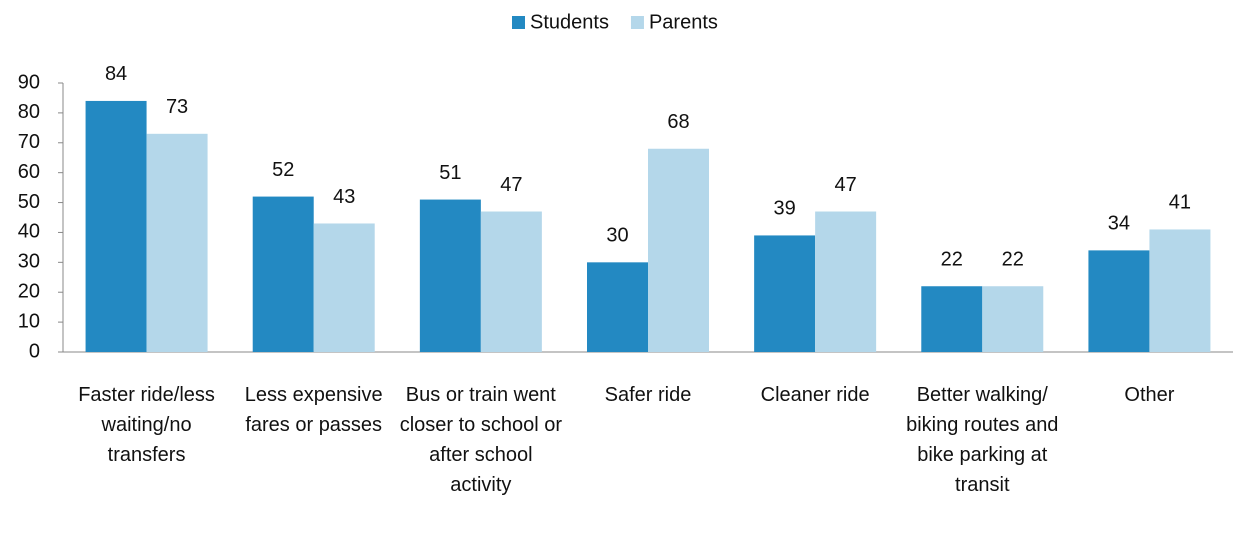 This screenshot has width=1233, height=533. I want to click on data-label: 73, so click(177, 107).